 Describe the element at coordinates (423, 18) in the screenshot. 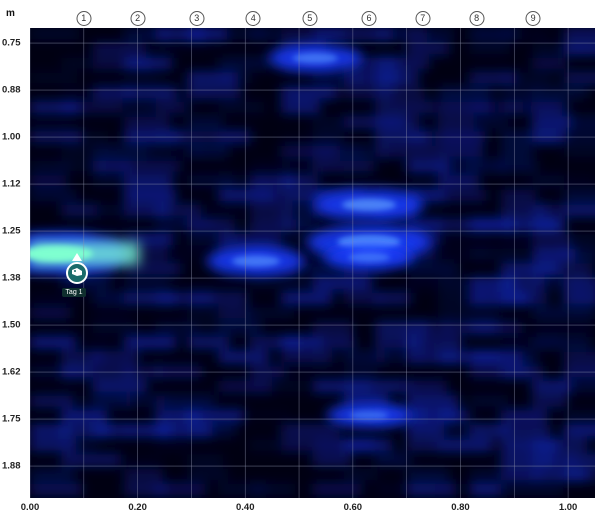

I see `channel-marker: 7` at that location.